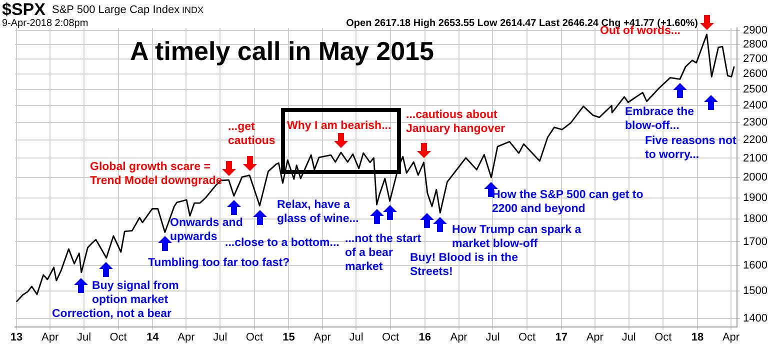  I want to click on y-tick-label: 2200, so click(755, 140).